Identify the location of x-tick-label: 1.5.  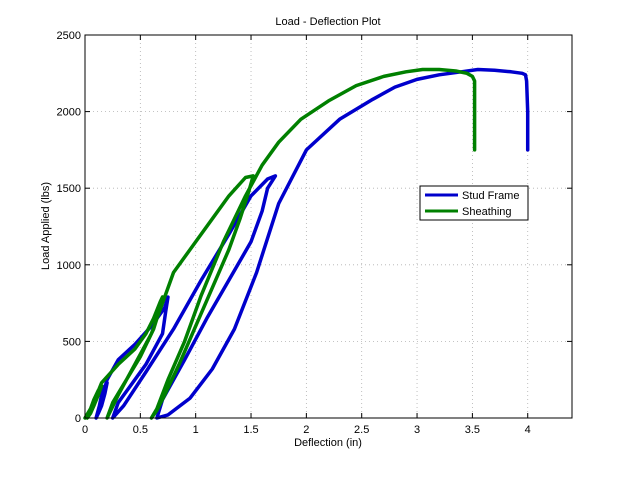
(250, 430).